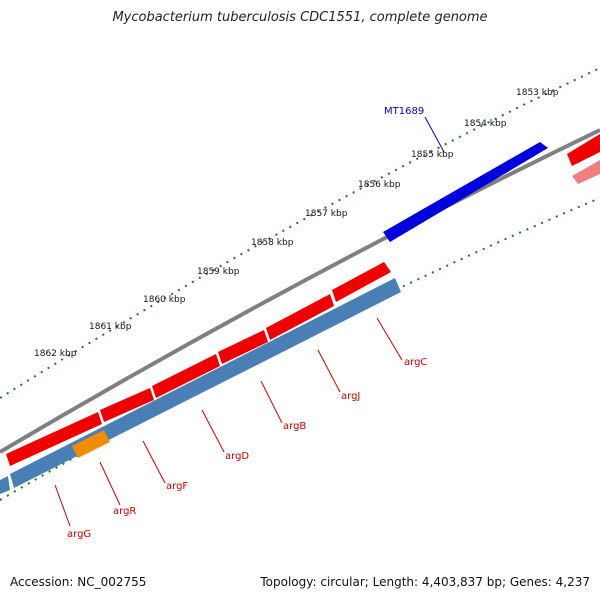 The image size is (600, 600). What do you see at coordinates (5, 485) in the screenshot?
I see `reverse-strand-bar-left` at bounding box center [5, 485].